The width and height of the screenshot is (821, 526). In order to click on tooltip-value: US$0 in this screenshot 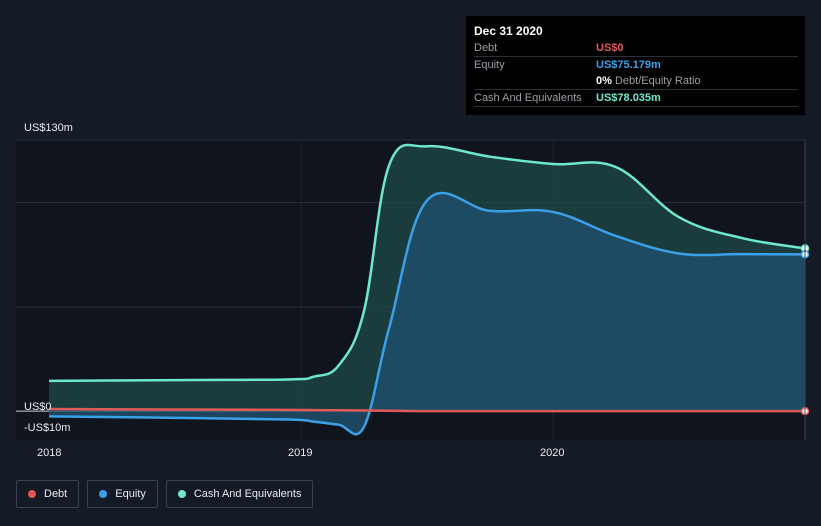, I will do `click(610, 48)`.